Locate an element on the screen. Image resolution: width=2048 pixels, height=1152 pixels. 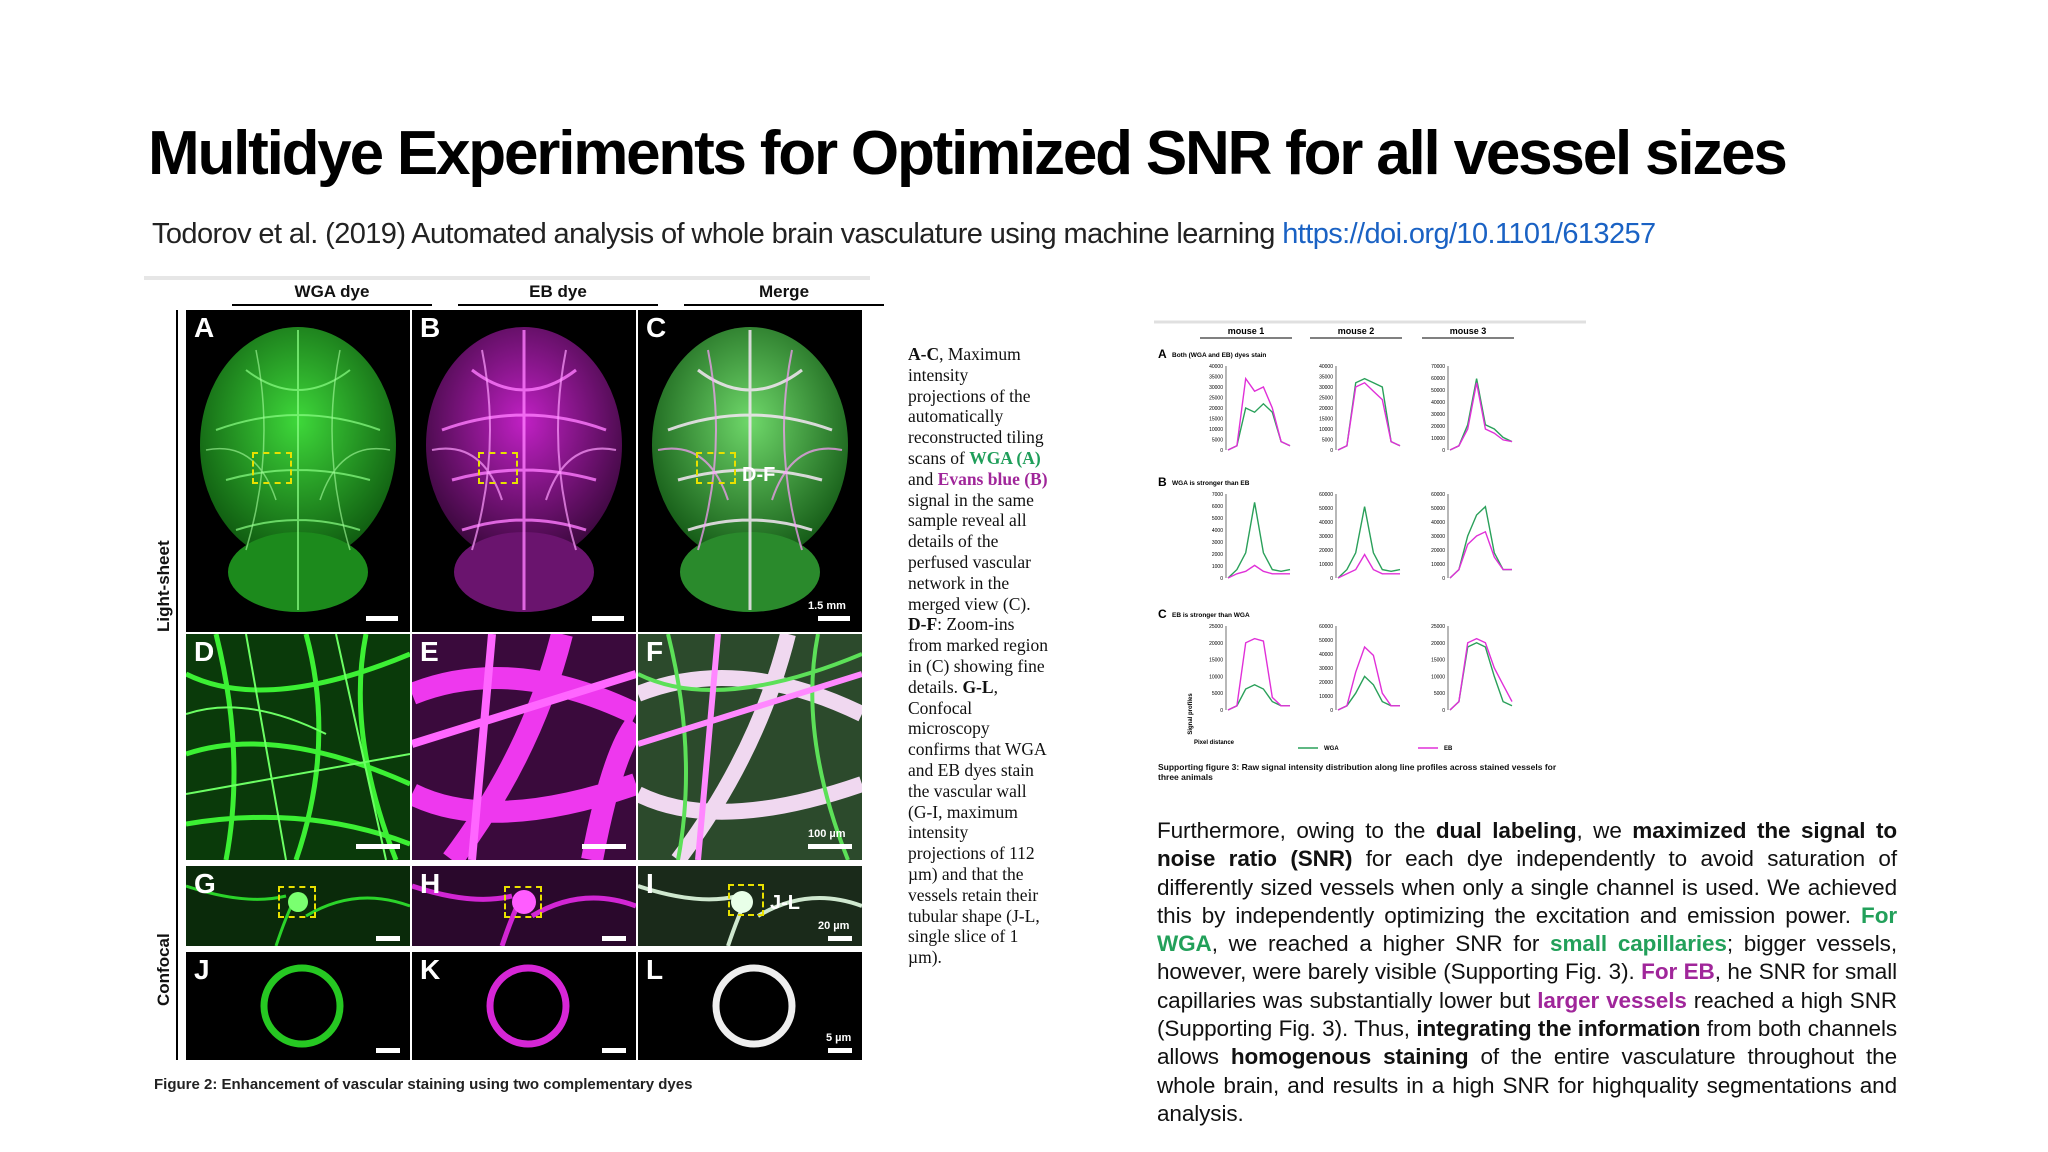
body-seg: integrating the information is located at coordinates (1558, 1029).